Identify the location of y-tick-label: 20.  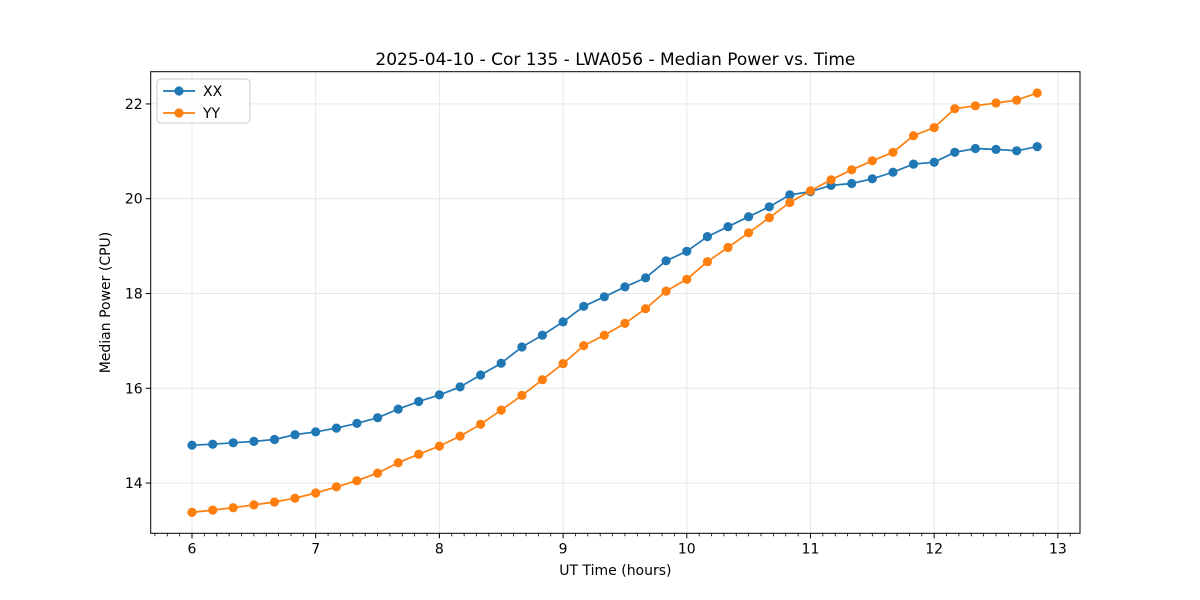
(134, 200).